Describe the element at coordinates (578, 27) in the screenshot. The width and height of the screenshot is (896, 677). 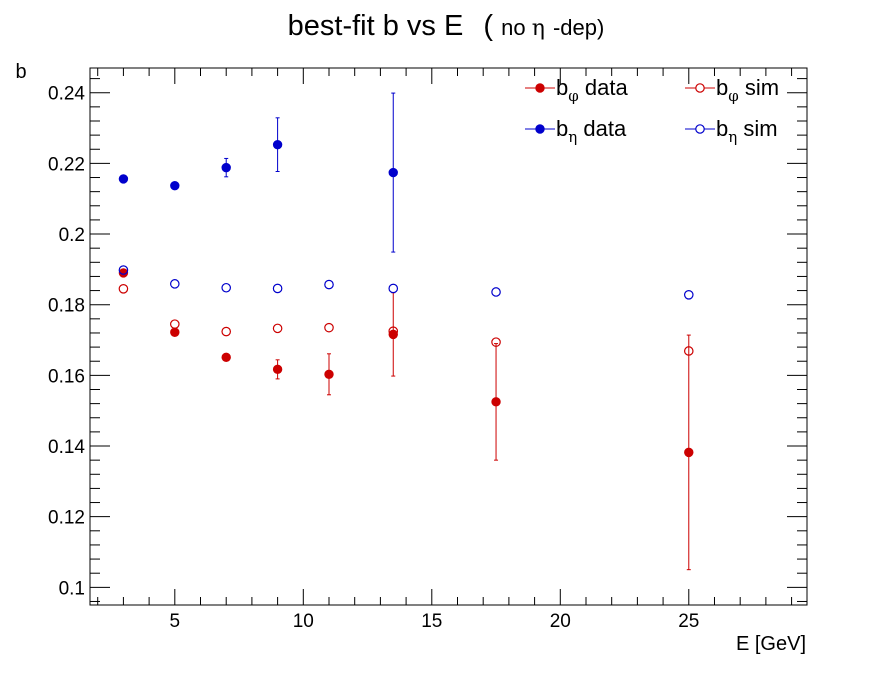
I see `chart-title-paren-suffix: -dep)` at that location.